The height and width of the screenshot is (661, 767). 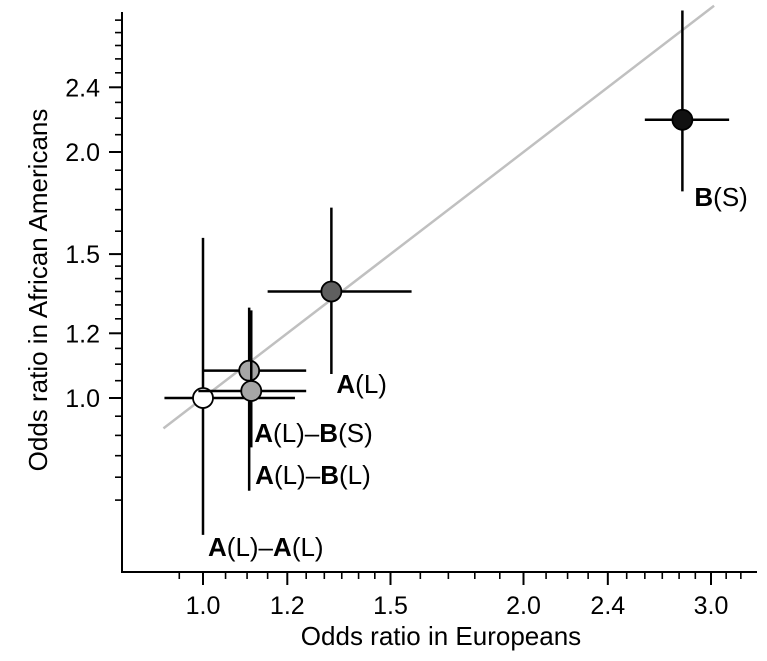 What do you see at coordinates (82, 153) in the screenshot?
I see `y-tick-label: 2.0` at bounding box center [82, 153].